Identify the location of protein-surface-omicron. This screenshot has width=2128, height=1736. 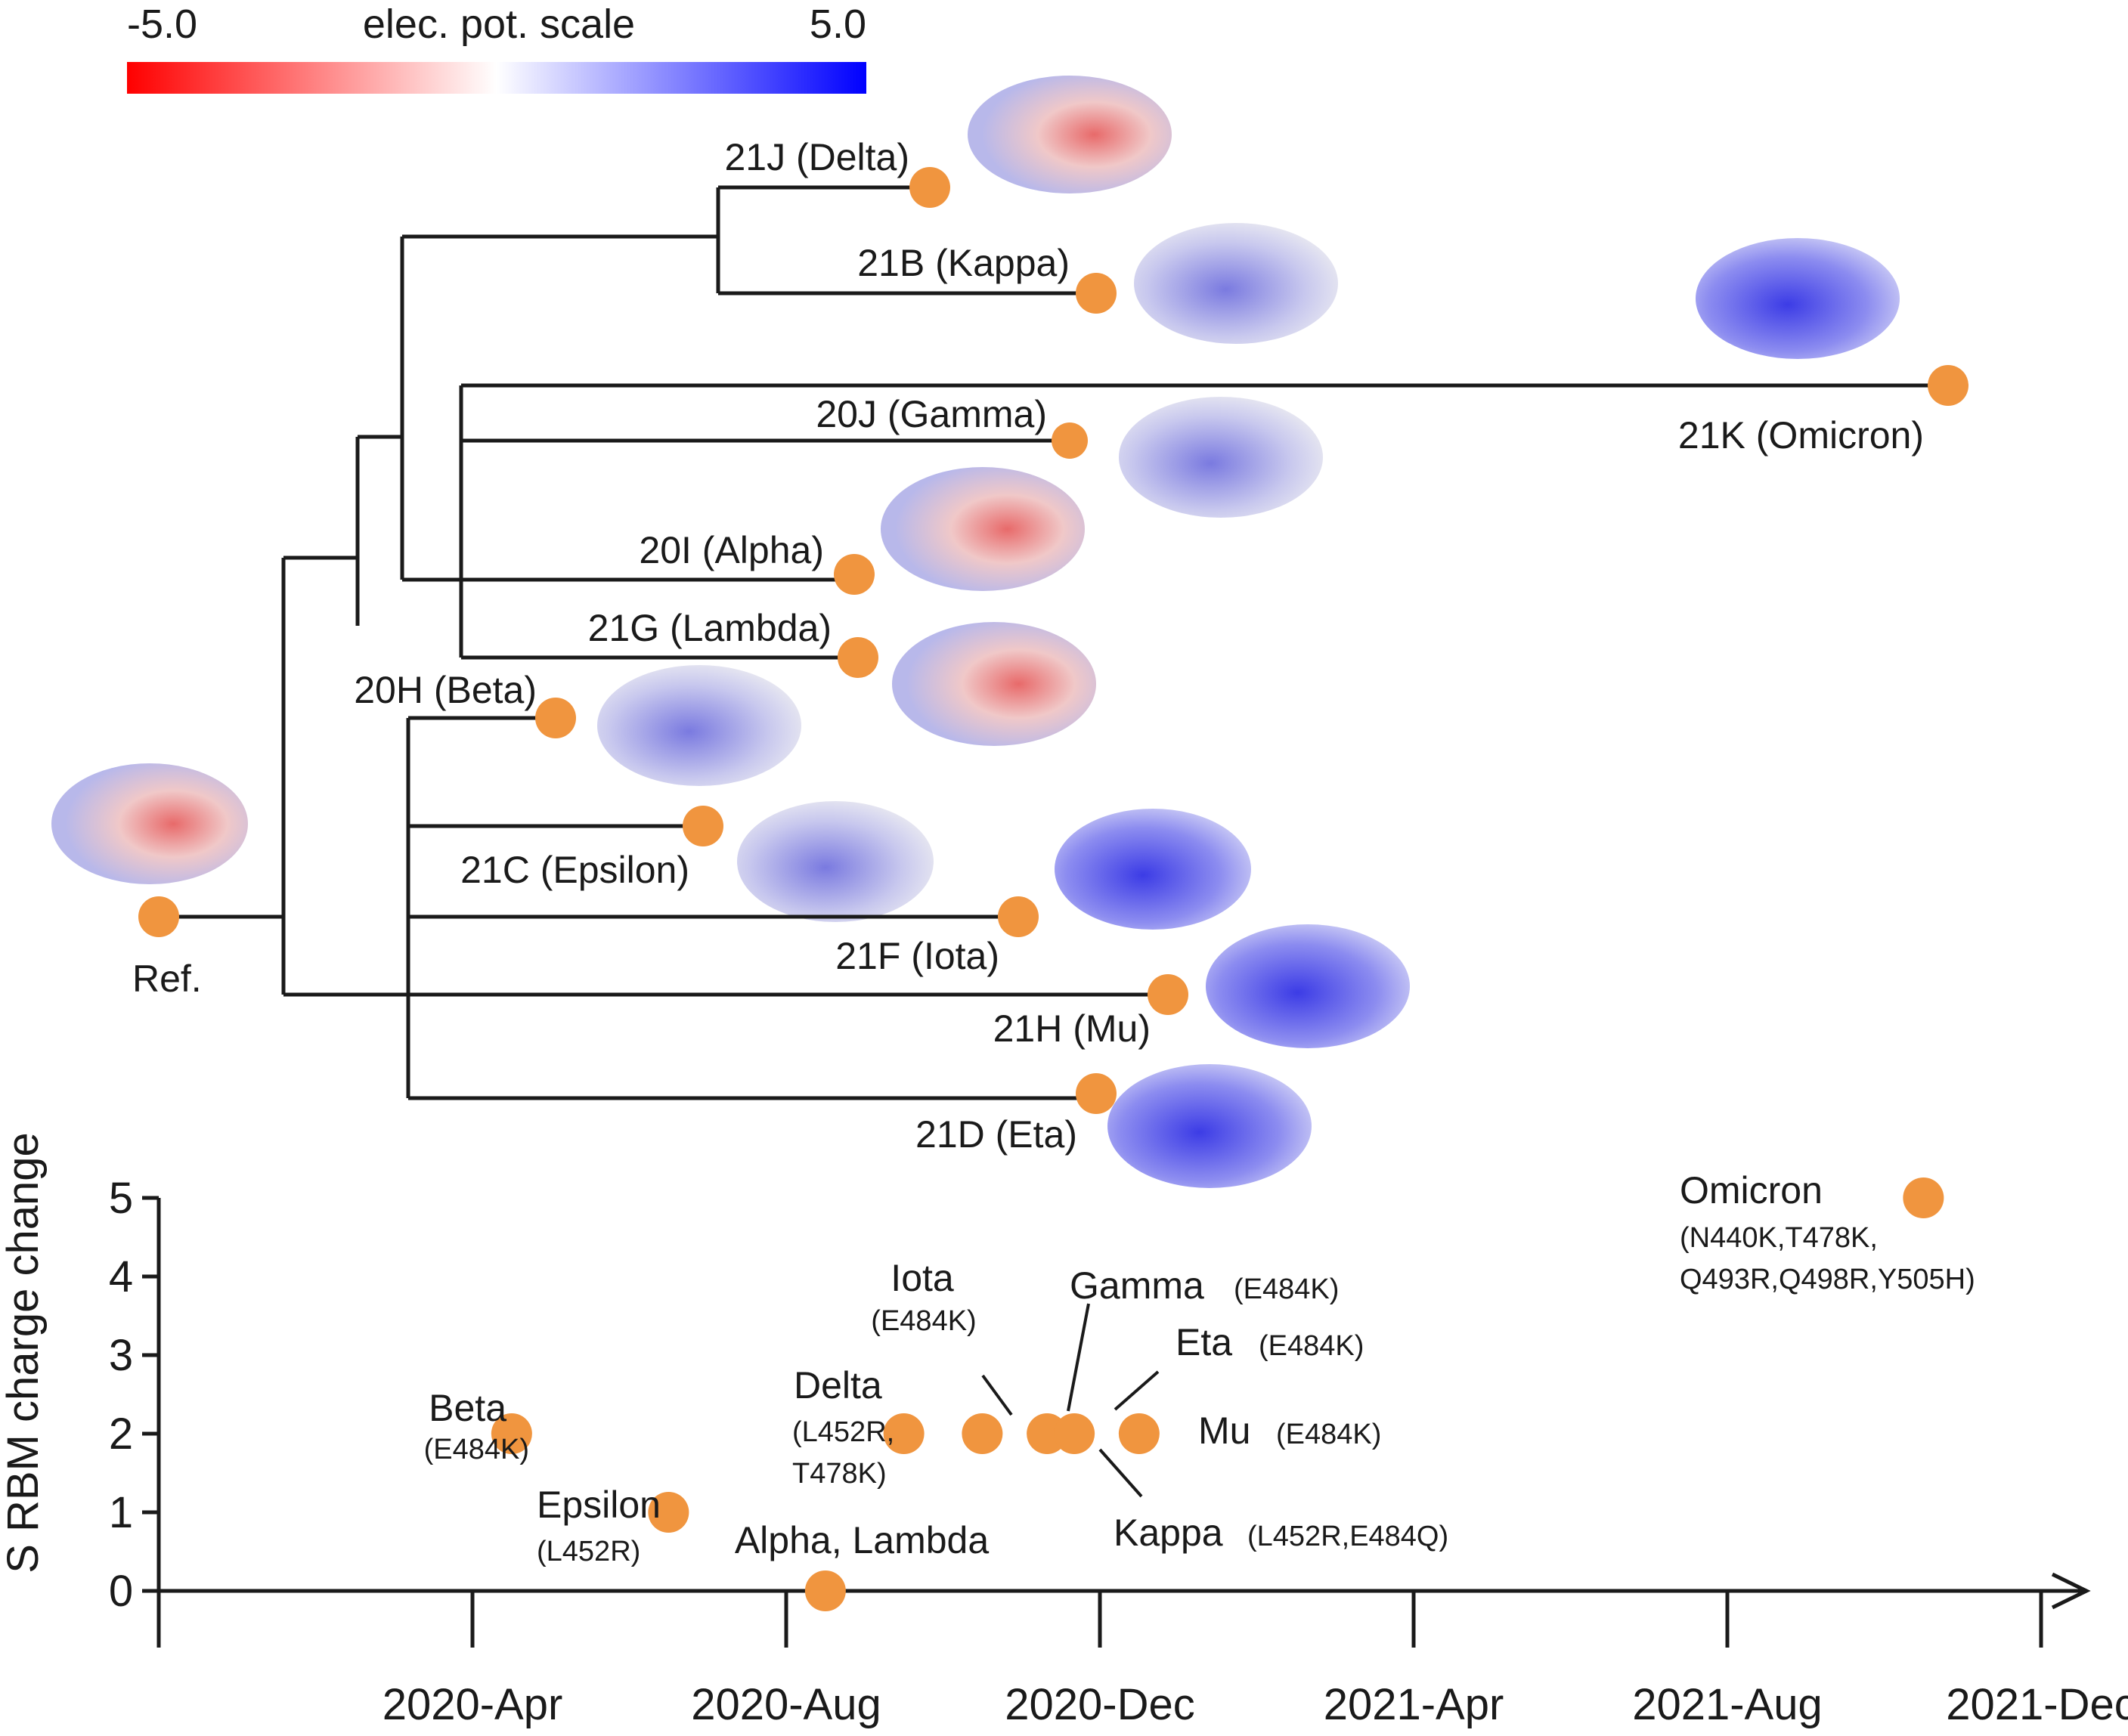
(1798, 298).